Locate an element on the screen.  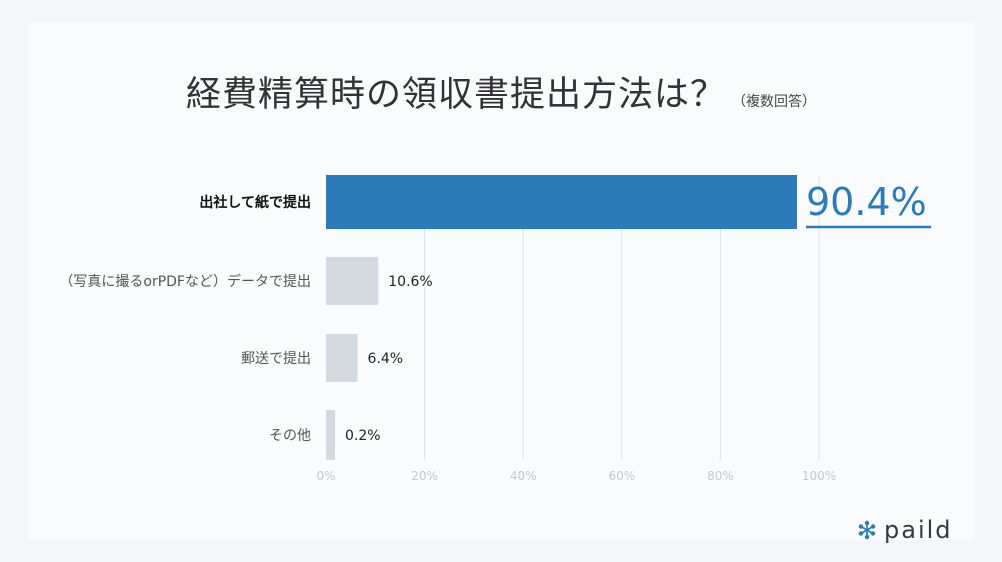
chart-title-block: 経費精算時の領収書提出方法は？ （複数回答） is located at coordinates (501, 91).